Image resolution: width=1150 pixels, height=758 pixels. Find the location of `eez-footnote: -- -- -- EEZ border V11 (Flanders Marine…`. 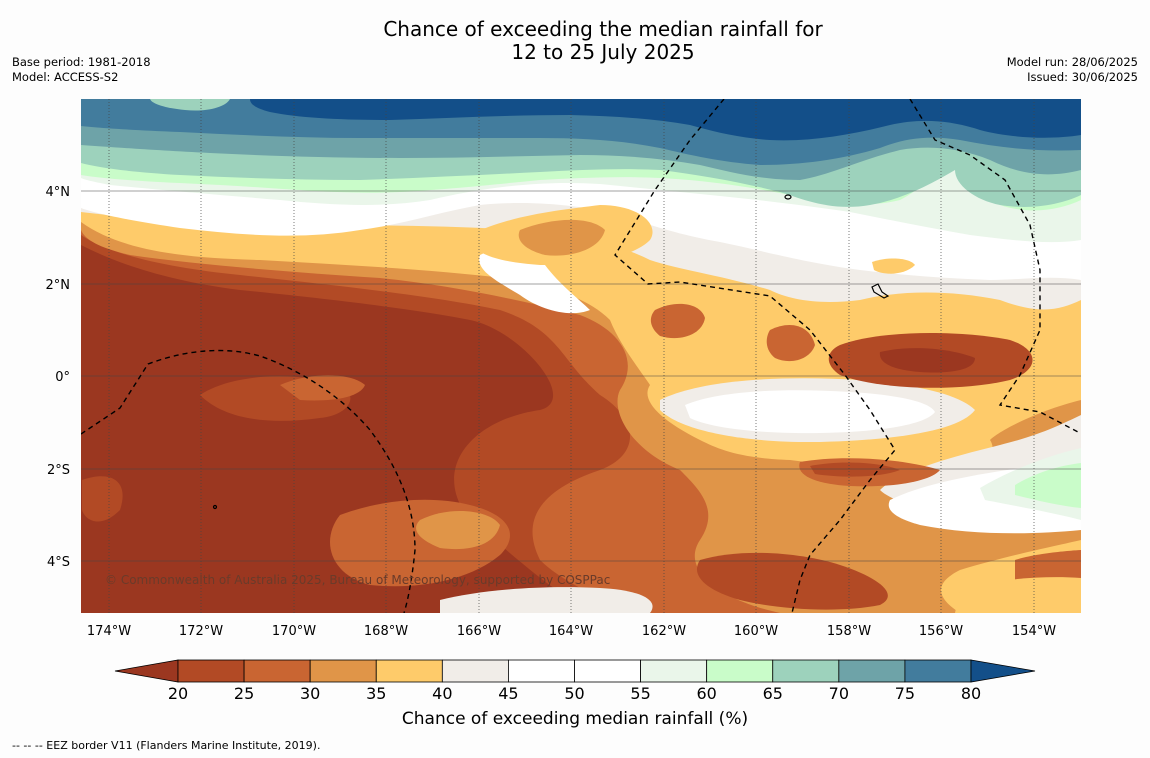

eez-footnote: -- -- -- EEZ border V11 (Flanders Marine… is located at coordinates (166, 745).